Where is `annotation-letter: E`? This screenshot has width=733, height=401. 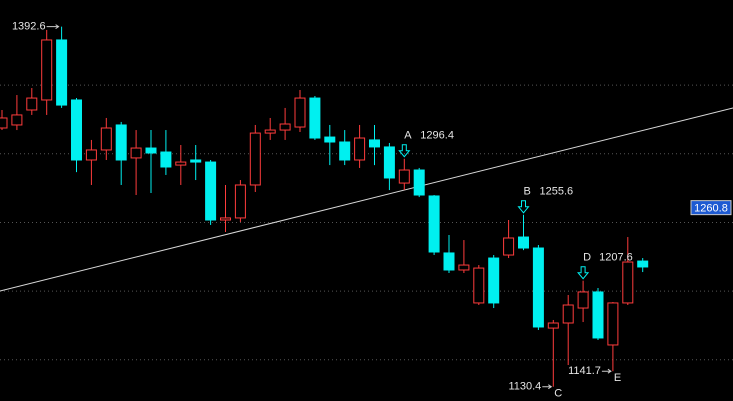
annotation-letter: E is located at coordinates (617, 378).